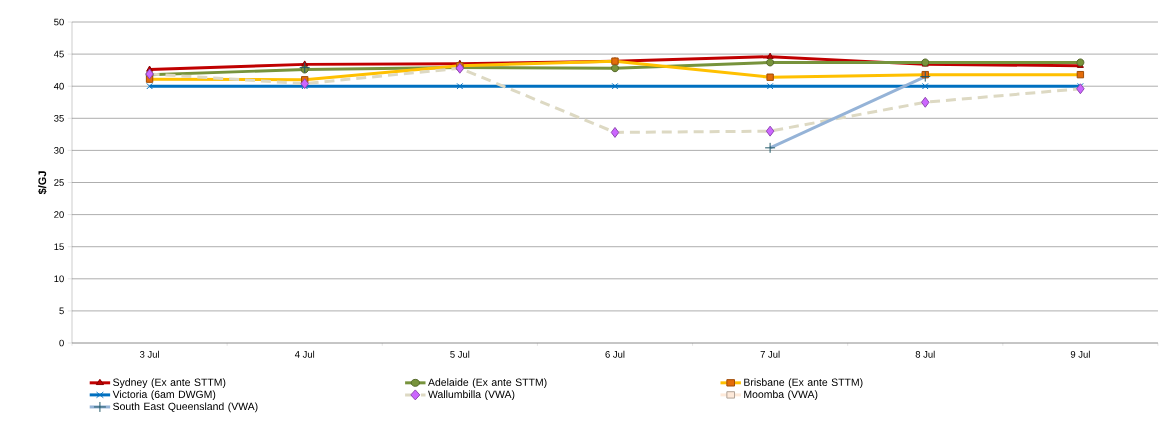 The height and width of the screenshot is (428, 1161). Describe the element at coordinates (615, 354) in the screenshot. I see `x-tick-label: 6 Jul` at that location.